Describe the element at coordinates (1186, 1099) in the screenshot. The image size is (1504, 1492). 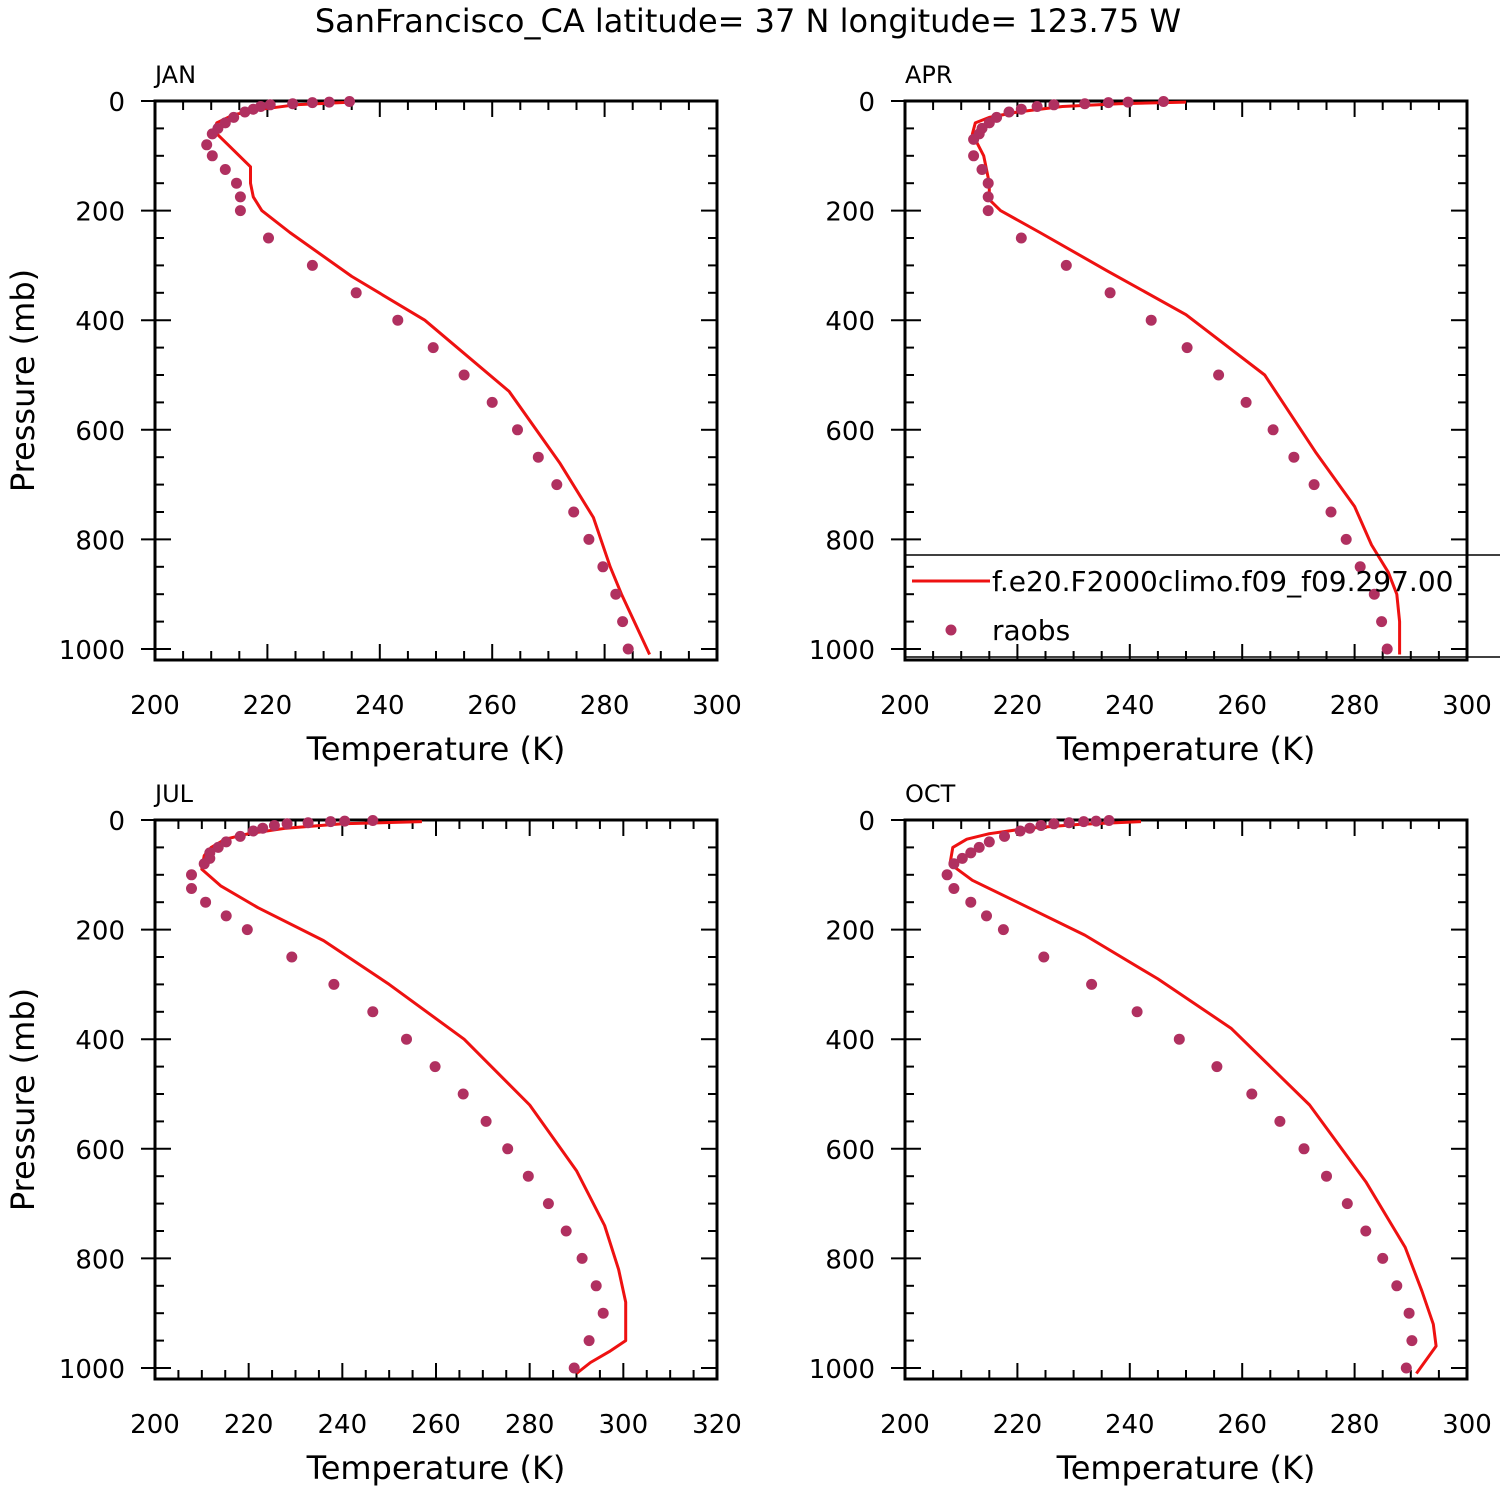
I see `plot-frame` at that location.